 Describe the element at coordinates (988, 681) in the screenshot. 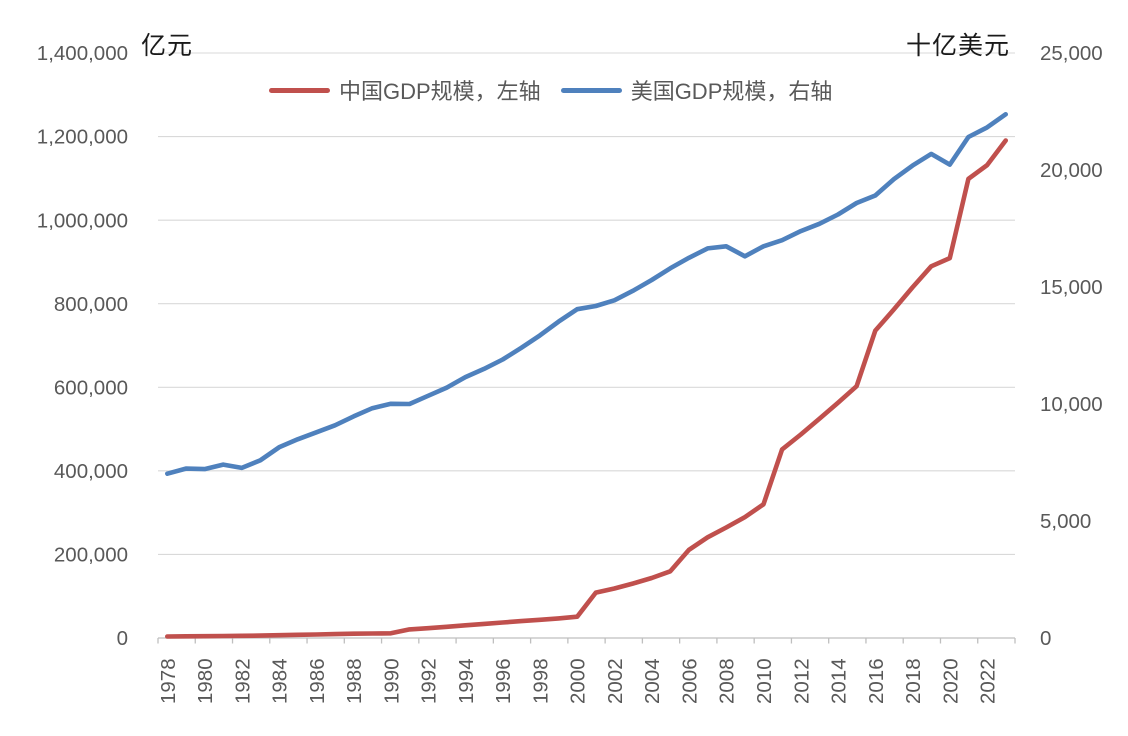

I see `x-axis-tick-label: 2022` at that location.